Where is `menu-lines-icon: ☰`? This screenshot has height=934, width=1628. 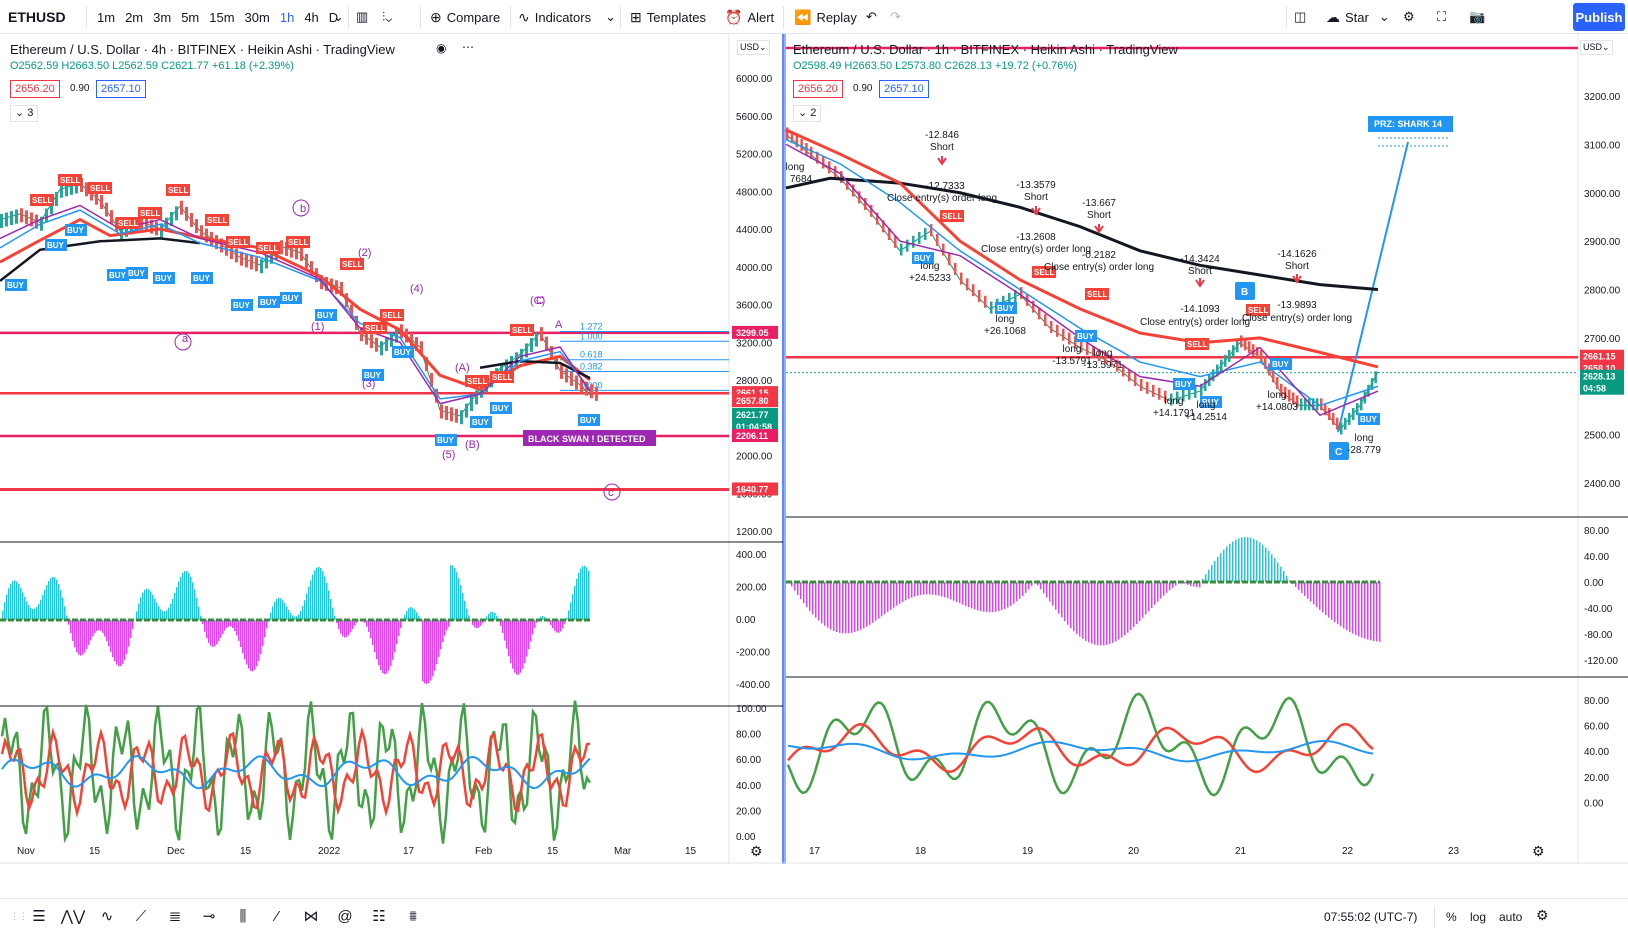 menu-lines-icon: ☰ is located at coordinates (39, 916).